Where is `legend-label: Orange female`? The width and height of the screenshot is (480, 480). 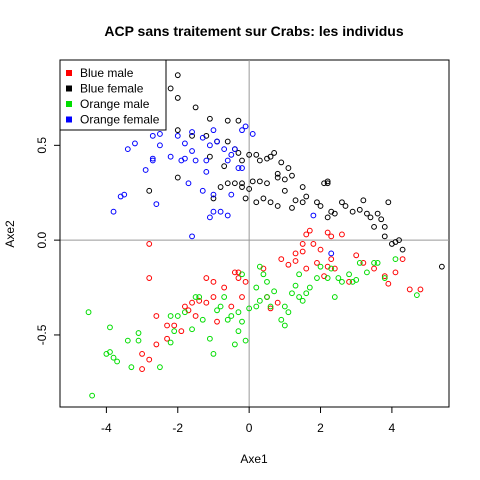
legend-label: Orange female is located at coordinates (120, 120).